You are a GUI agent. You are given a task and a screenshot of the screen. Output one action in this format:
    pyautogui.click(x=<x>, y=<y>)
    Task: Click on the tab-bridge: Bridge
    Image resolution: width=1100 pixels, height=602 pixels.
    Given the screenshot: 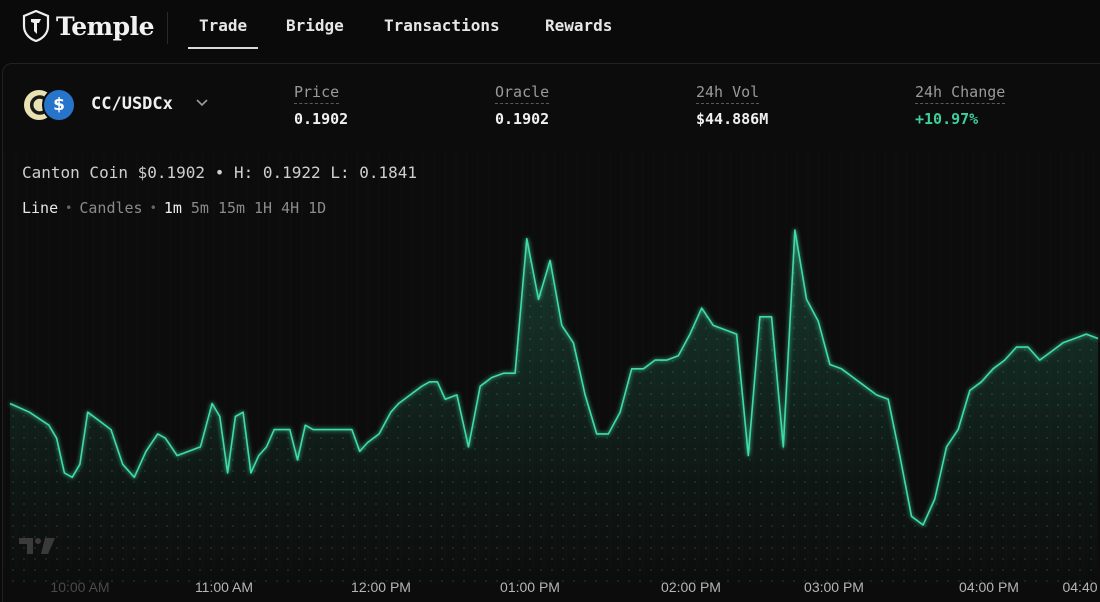 What is the action you would take?
    pyautogui.click(x=315, y=25)
    